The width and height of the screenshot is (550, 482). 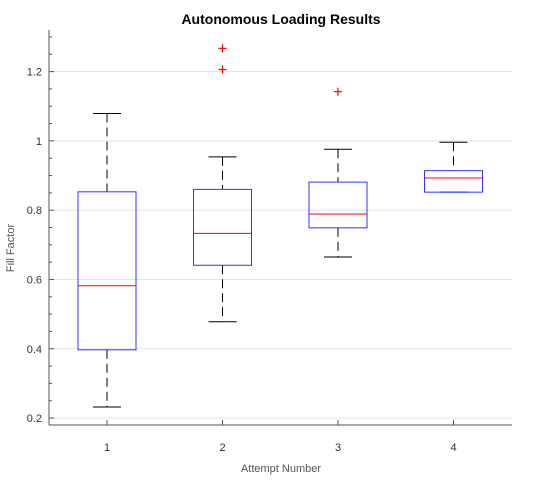 What do you see at coordinates (338, 448) in the screenshot?
I see `x-tick-label: 3` at bounding box center [338, 448].